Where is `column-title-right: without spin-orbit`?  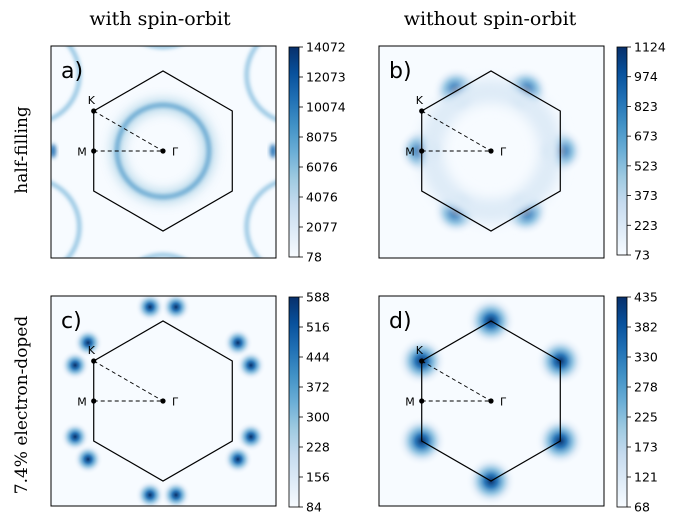
column-title-right: without spin-orbit is located at coordinates (490, 19).